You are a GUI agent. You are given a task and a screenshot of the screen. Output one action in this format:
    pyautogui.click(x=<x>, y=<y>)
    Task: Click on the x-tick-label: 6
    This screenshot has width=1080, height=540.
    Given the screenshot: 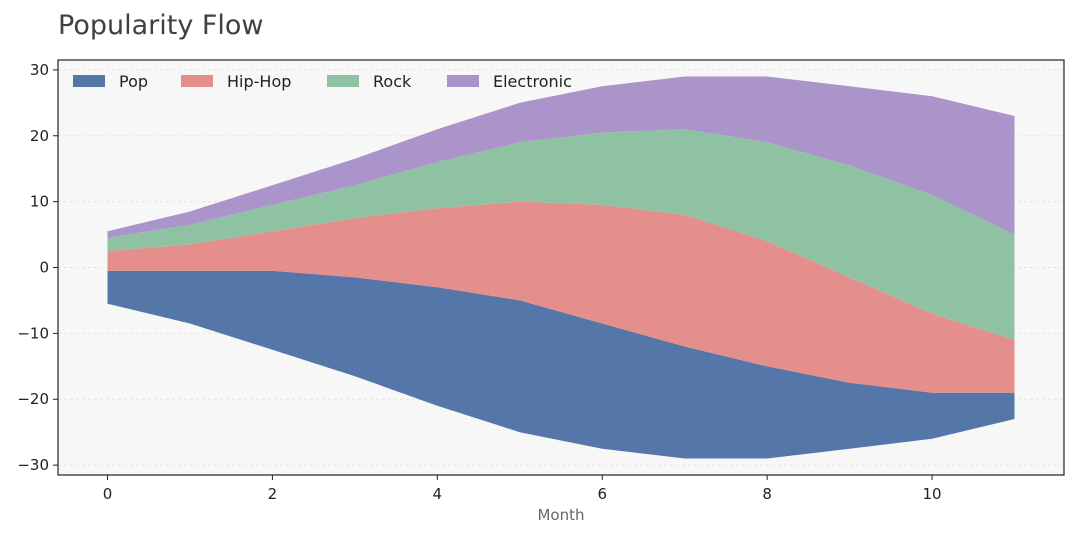 What is the action you would take?
    pyautogui.click(x=602, y=494)
    